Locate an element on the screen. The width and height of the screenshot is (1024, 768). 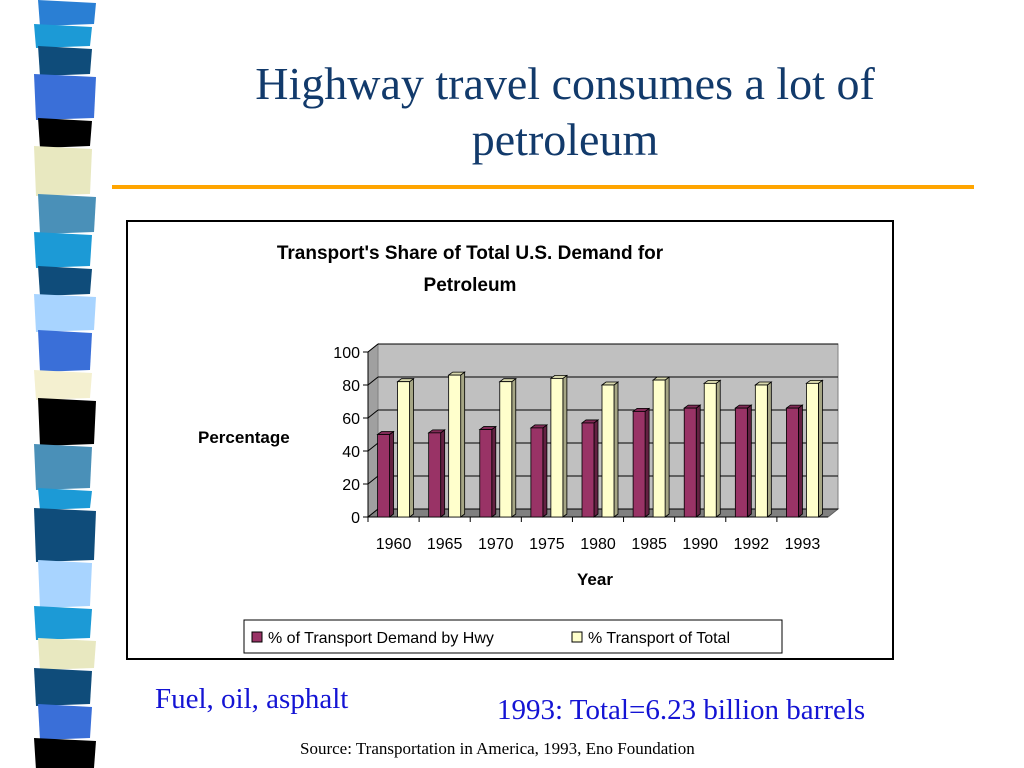
plot-side-wall is located at coordinates (373, 430).